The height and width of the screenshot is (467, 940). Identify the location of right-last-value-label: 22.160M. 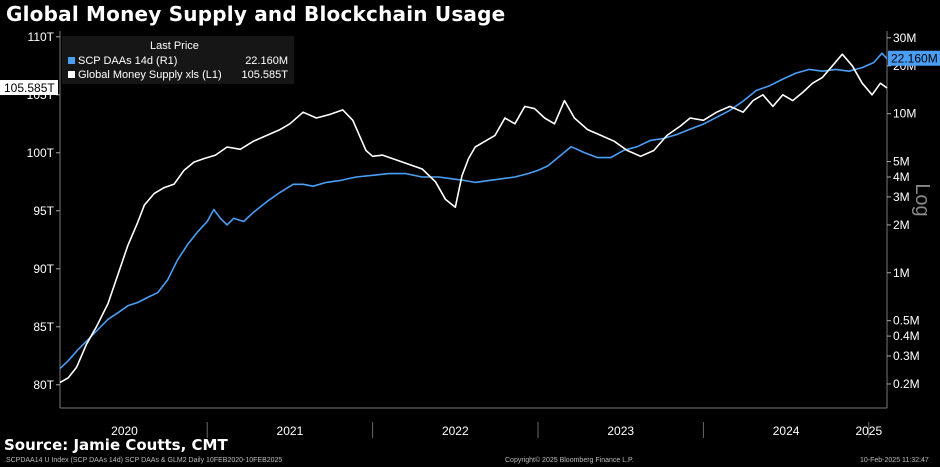
(914, 59).